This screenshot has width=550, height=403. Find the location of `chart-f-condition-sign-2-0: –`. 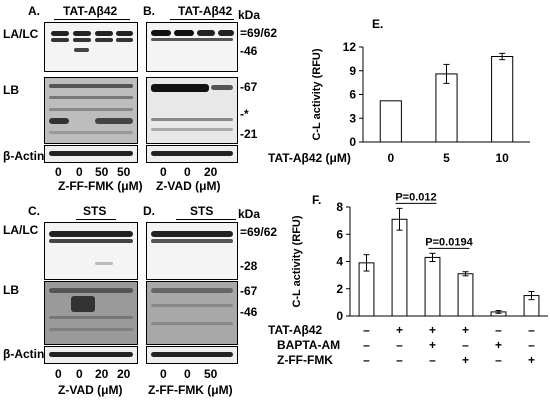

chart-f-condition-sign-2-0: – is located at coordinates (366, 360).